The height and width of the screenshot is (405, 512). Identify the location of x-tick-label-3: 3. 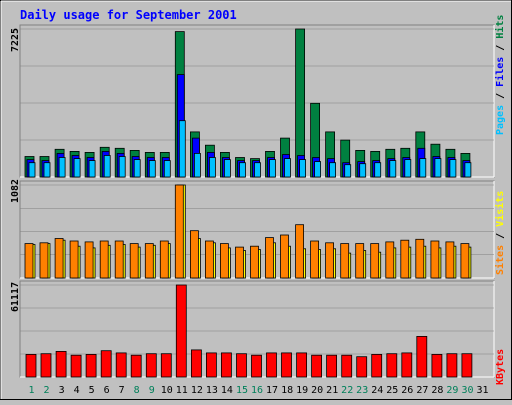
(62, 390).